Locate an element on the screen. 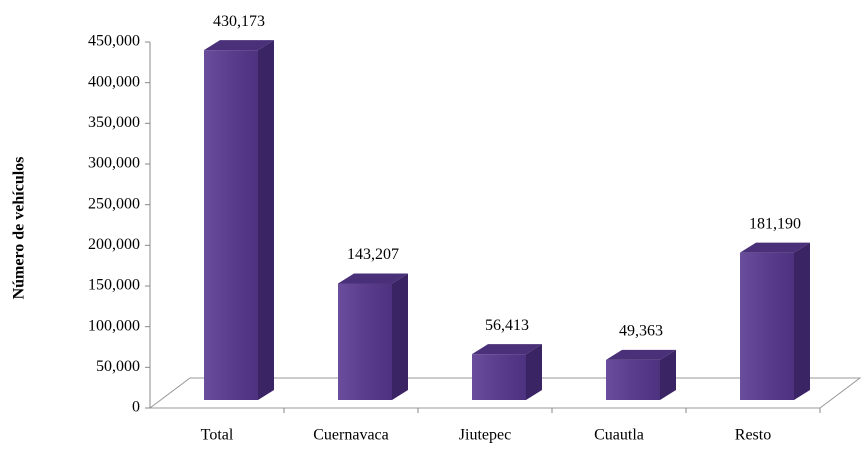 The height and width of the screenshot is (449, 861). y-tick-label: 50,000 is located at coordinates (118, 366).